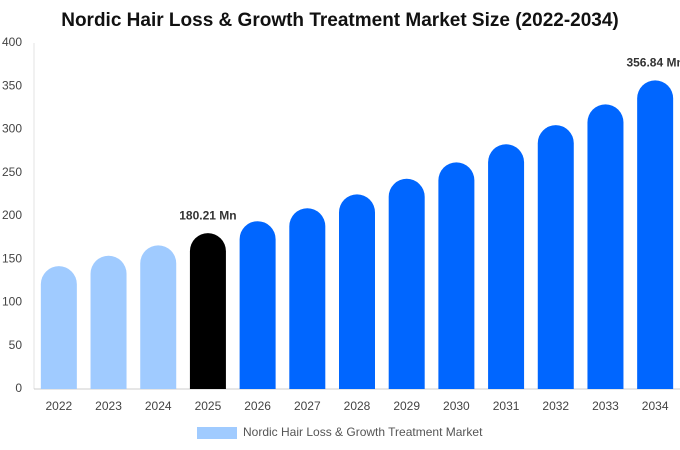 Image resolution: width=680 pixels, height=450 pixels. I want to click on x-tick-label: 2028, so click(357, 406).